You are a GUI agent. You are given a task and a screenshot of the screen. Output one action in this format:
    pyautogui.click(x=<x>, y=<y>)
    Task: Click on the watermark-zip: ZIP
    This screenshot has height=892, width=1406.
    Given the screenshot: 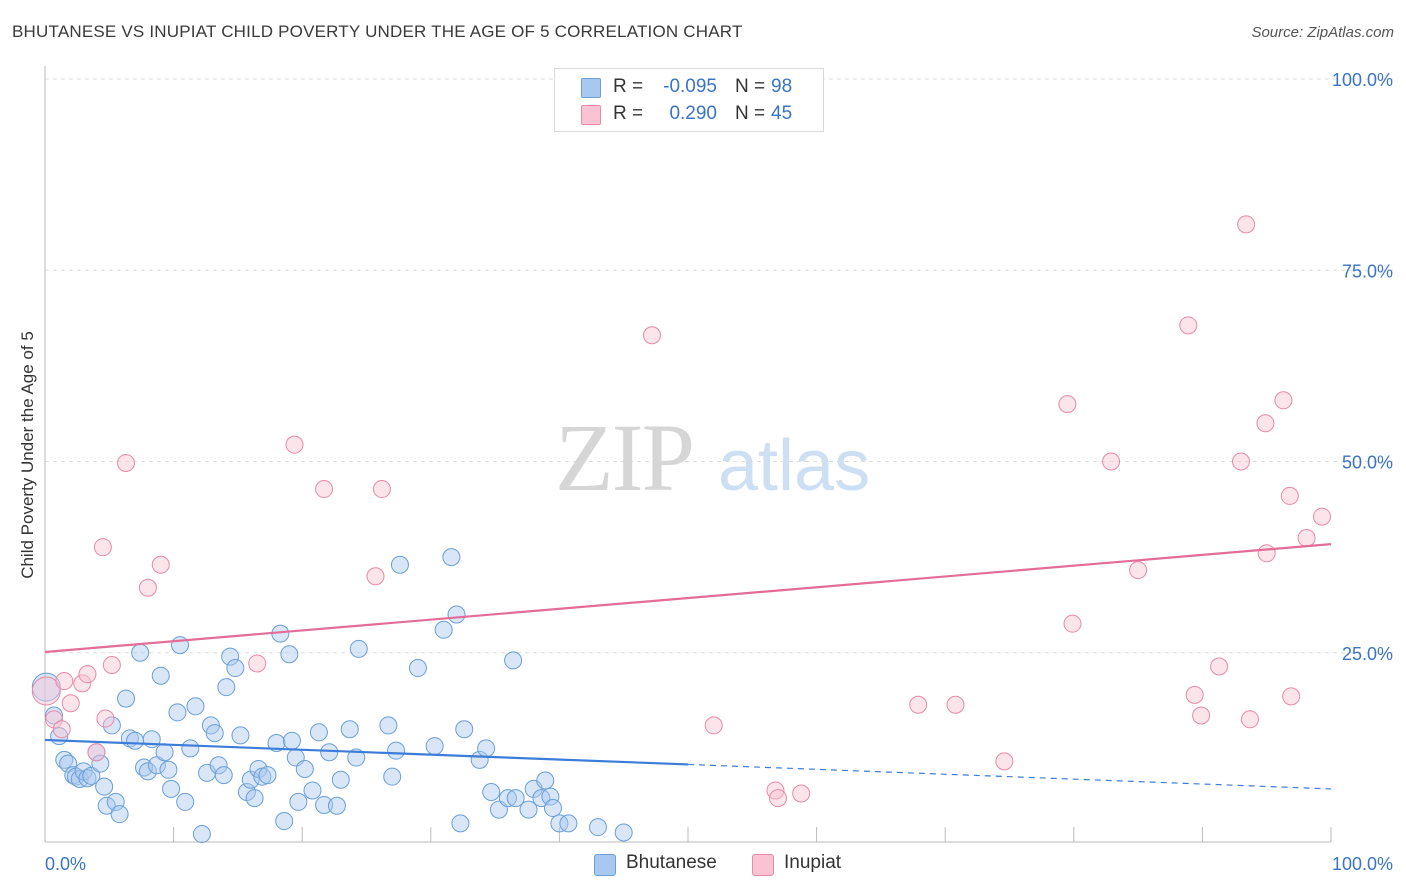 What is the action you would take?
    pyautogui.click(x=624, y=457)
    